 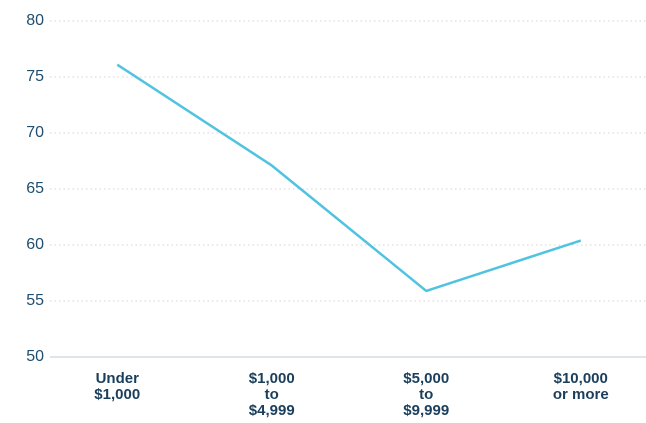 I want to click on x-tick-label: $9,999, so click(x=426, y=410).